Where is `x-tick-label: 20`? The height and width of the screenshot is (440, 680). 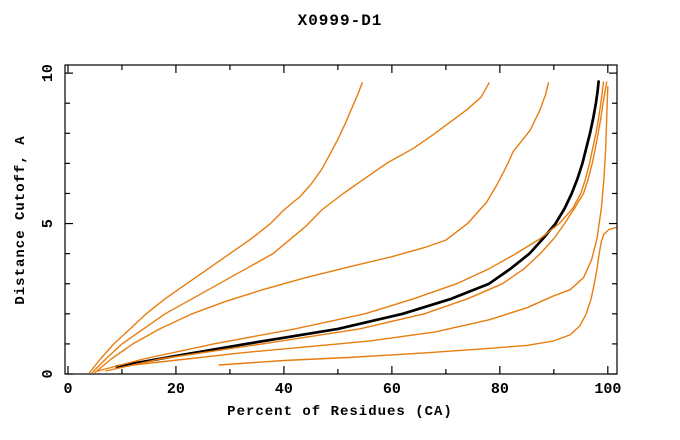
x-tick-label: 20 is located at coordinates (176, 389).